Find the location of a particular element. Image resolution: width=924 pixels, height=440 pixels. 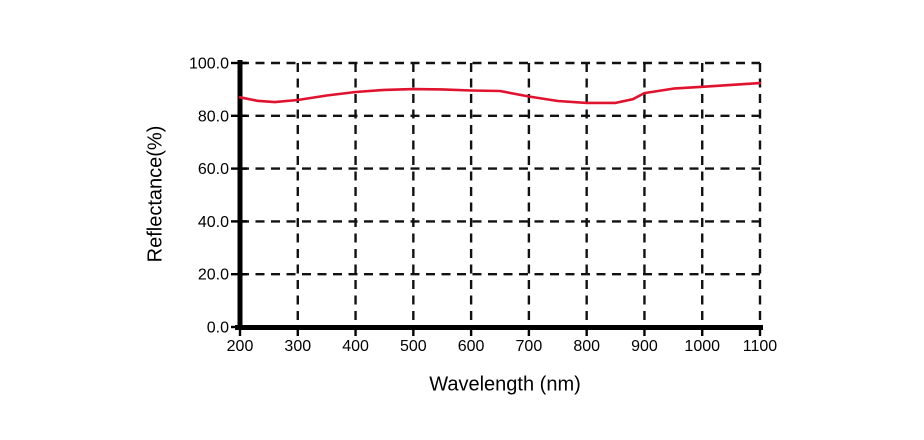

y-tick-label: 60.0 is located at coordinates (213, 169).